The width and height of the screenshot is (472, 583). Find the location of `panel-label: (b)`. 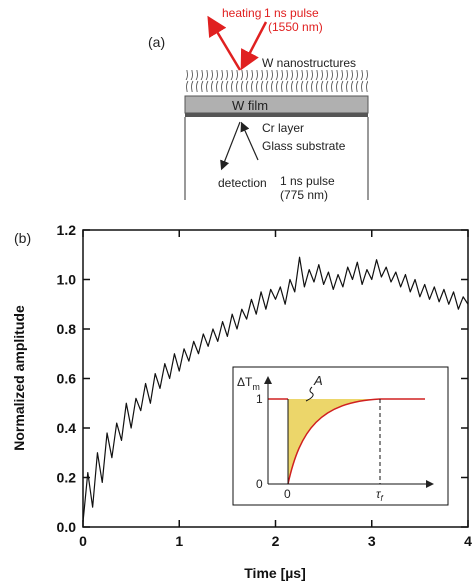

panel-label: (b) is located at coordinates (22, 238).